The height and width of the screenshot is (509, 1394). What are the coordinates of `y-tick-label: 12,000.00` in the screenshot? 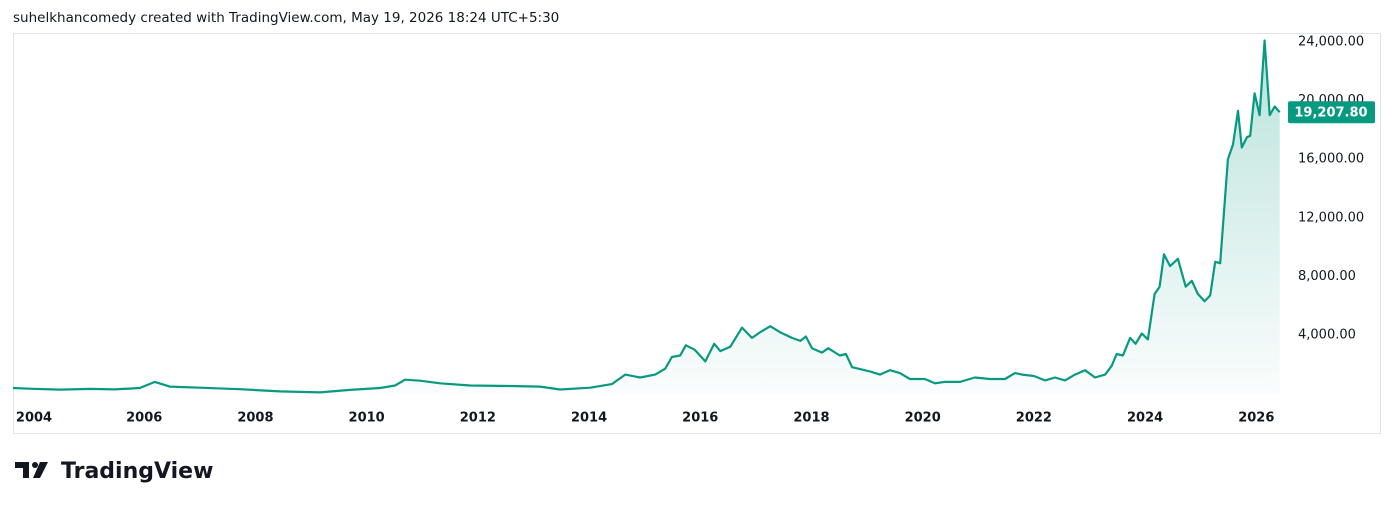 It's located at (1331, 217).